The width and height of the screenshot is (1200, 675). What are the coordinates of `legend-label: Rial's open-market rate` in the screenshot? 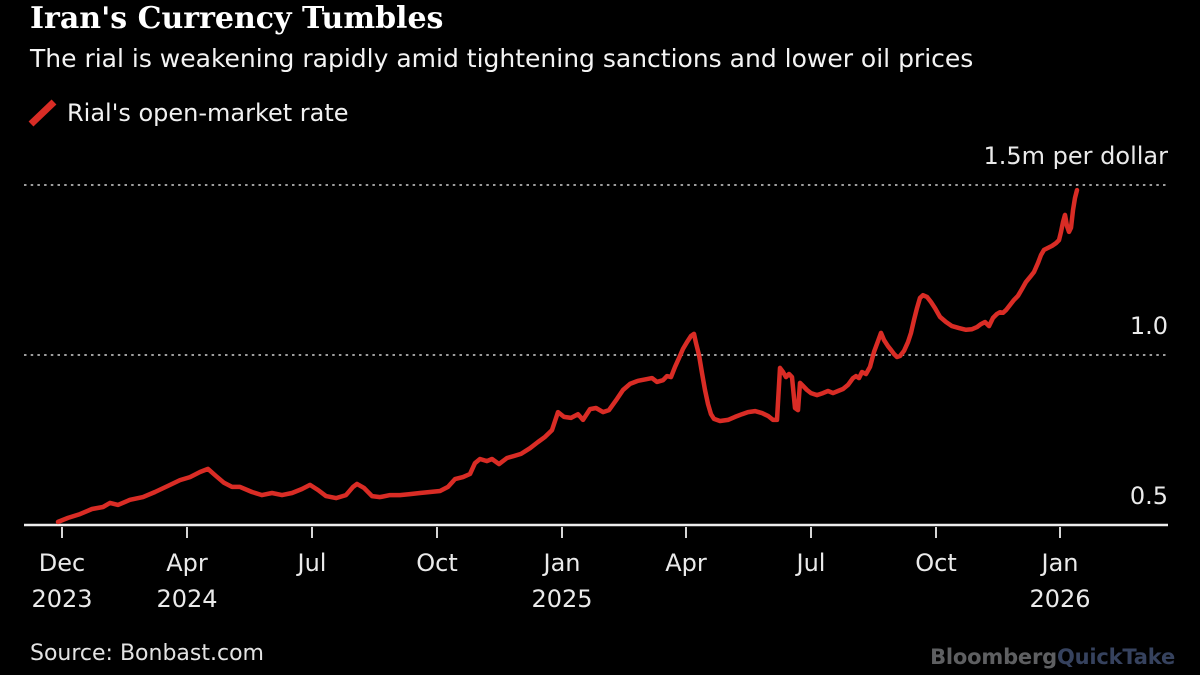 It's located at (208, 113).